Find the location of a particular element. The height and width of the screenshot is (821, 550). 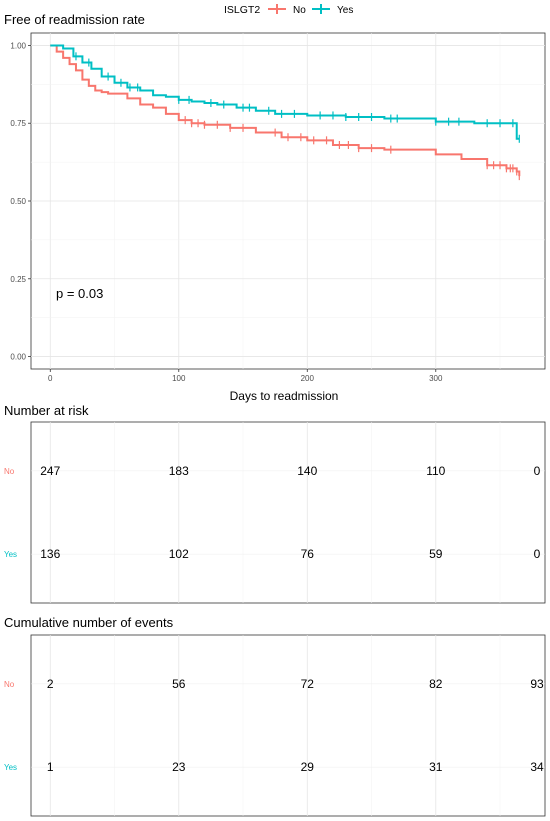

events-table-cells: No 2 56 72 82 93 Yes 1 23 29 31 34 is located at coordinates (274, 725).